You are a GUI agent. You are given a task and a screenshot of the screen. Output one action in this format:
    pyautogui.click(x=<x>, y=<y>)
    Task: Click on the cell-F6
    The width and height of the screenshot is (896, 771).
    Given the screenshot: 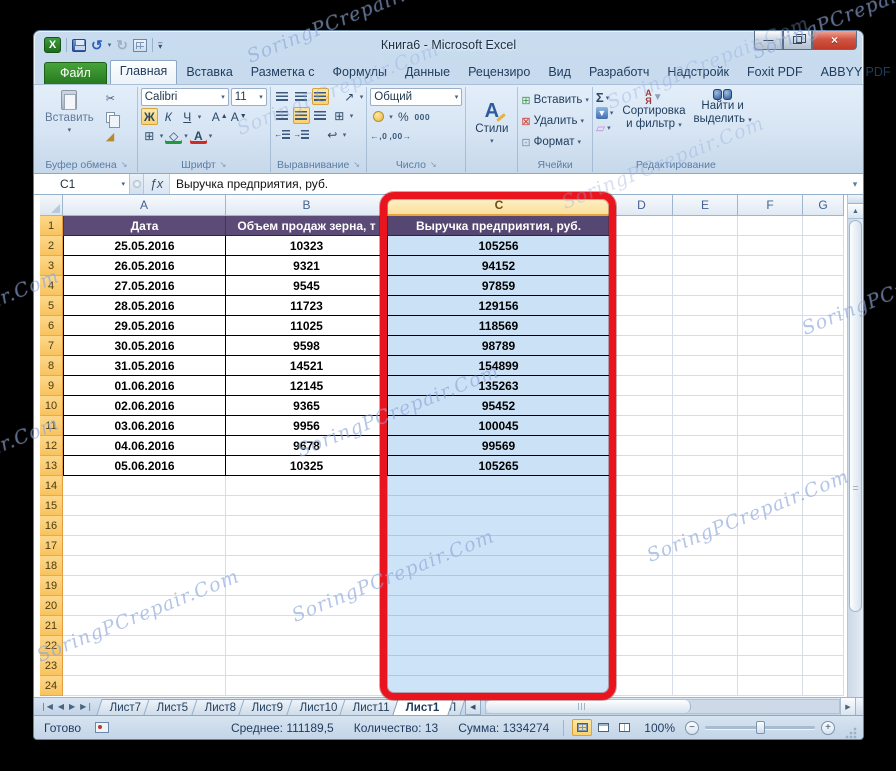 What is the action you would take?
    pyautogui.click(x=770, y=326)
    